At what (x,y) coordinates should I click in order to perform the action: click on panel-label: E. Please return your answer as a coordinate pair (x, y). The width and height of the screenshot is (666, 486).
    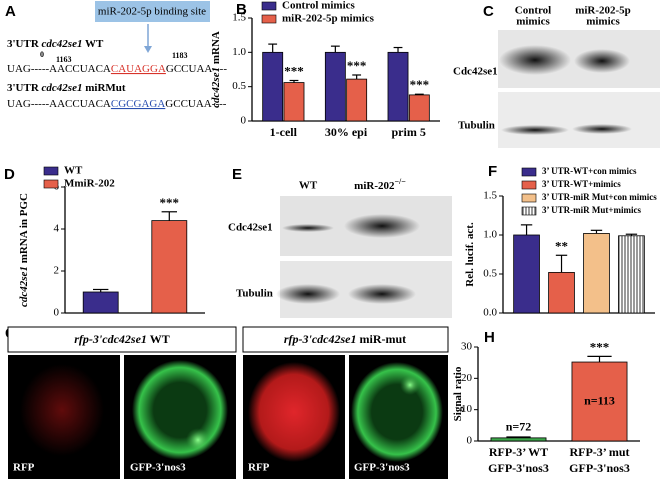
    Looking at the image, I should click on (237, 174).